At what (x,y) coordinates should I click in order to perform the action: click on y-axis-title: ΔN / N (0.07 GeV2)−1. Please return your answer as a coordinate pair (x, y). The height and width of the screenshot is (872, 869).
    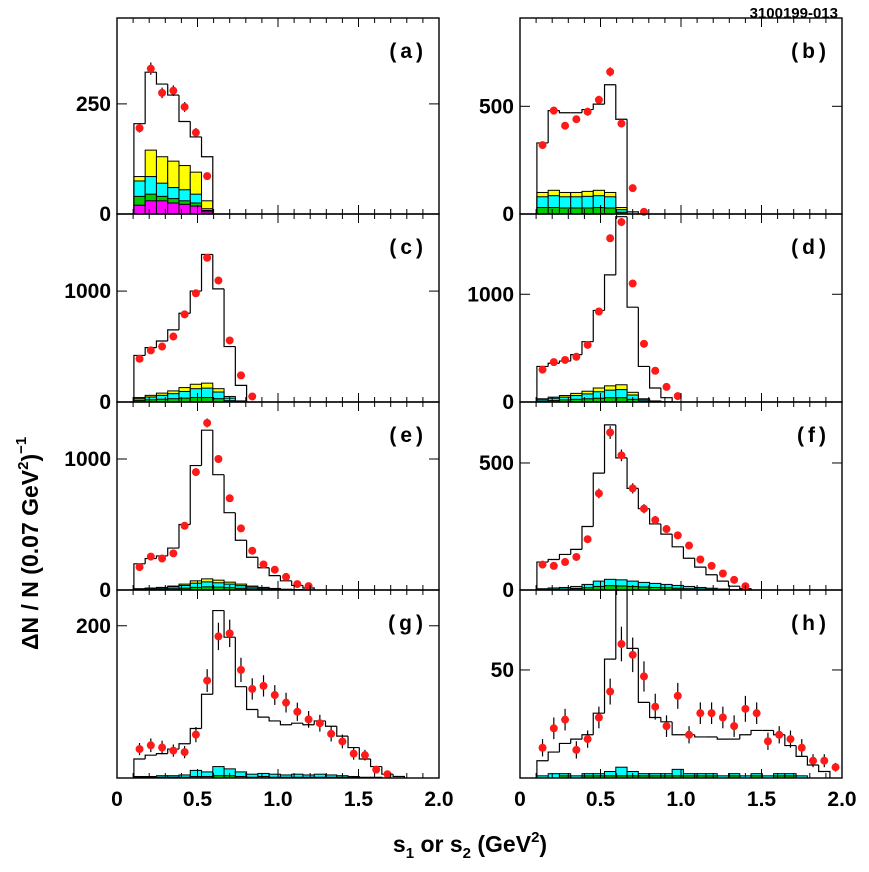
    Looking at the image, I should click on (28, 543).